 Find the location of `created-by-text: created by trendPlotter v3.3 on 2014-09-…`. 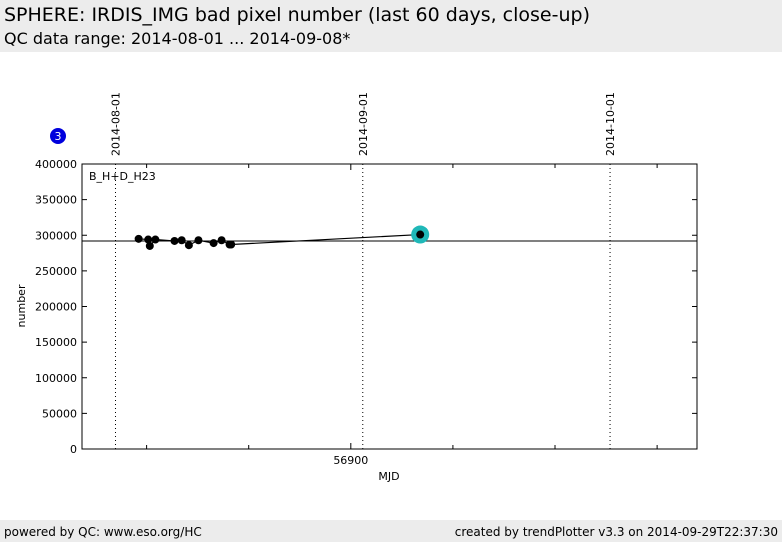

created-by-text: created by trendPlotter v3.3 on 2014-09-… is located at coordinates (616, 532).